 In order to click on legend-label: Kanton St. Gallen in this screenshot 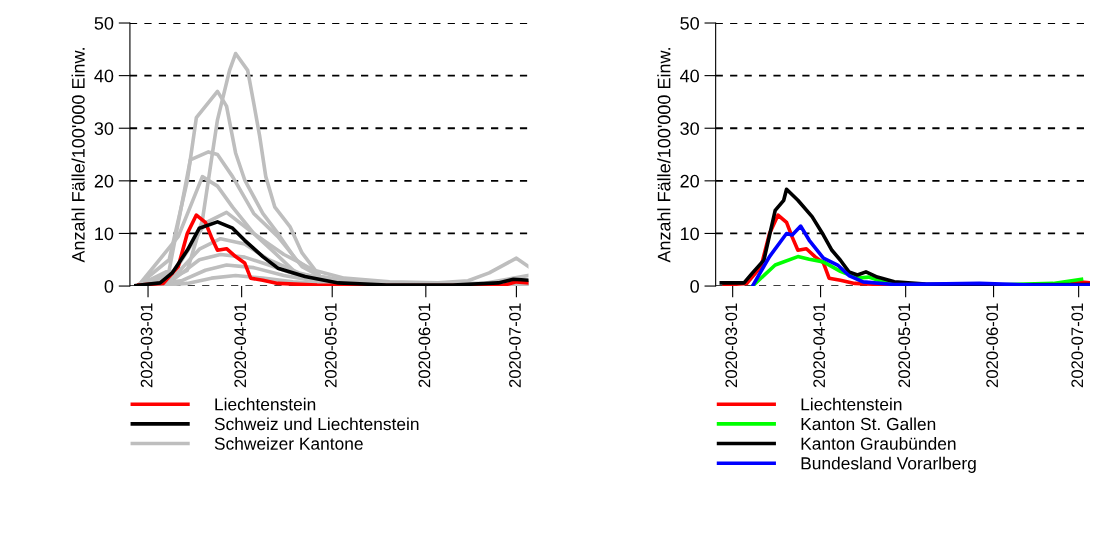, I will do `click(868, 424)`.